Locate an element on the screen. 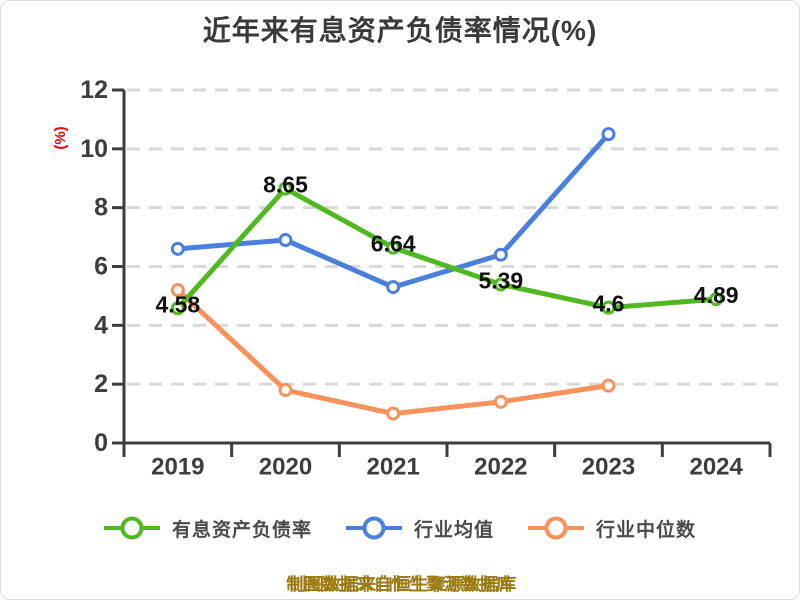 This screenshot has width=800, height=600. data-label: 4.89 is located at coordinates (716, 295).